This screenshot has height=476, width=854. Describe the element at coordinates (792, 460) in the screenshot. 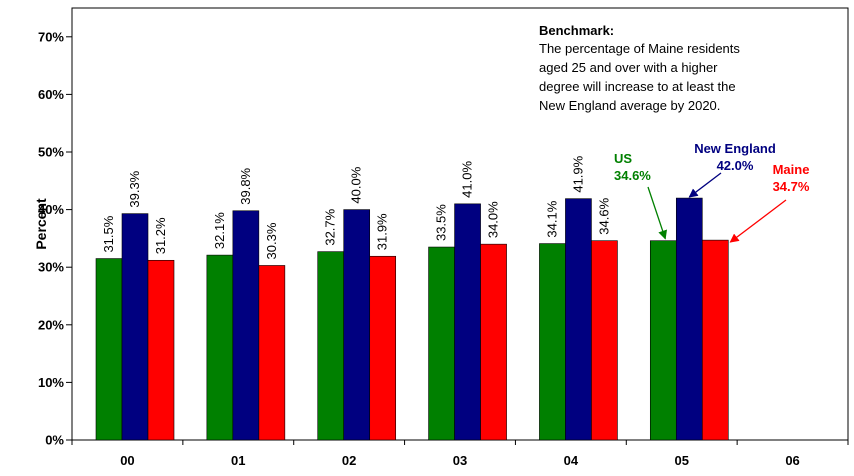

I see `x-tick-label: 06` at that location.